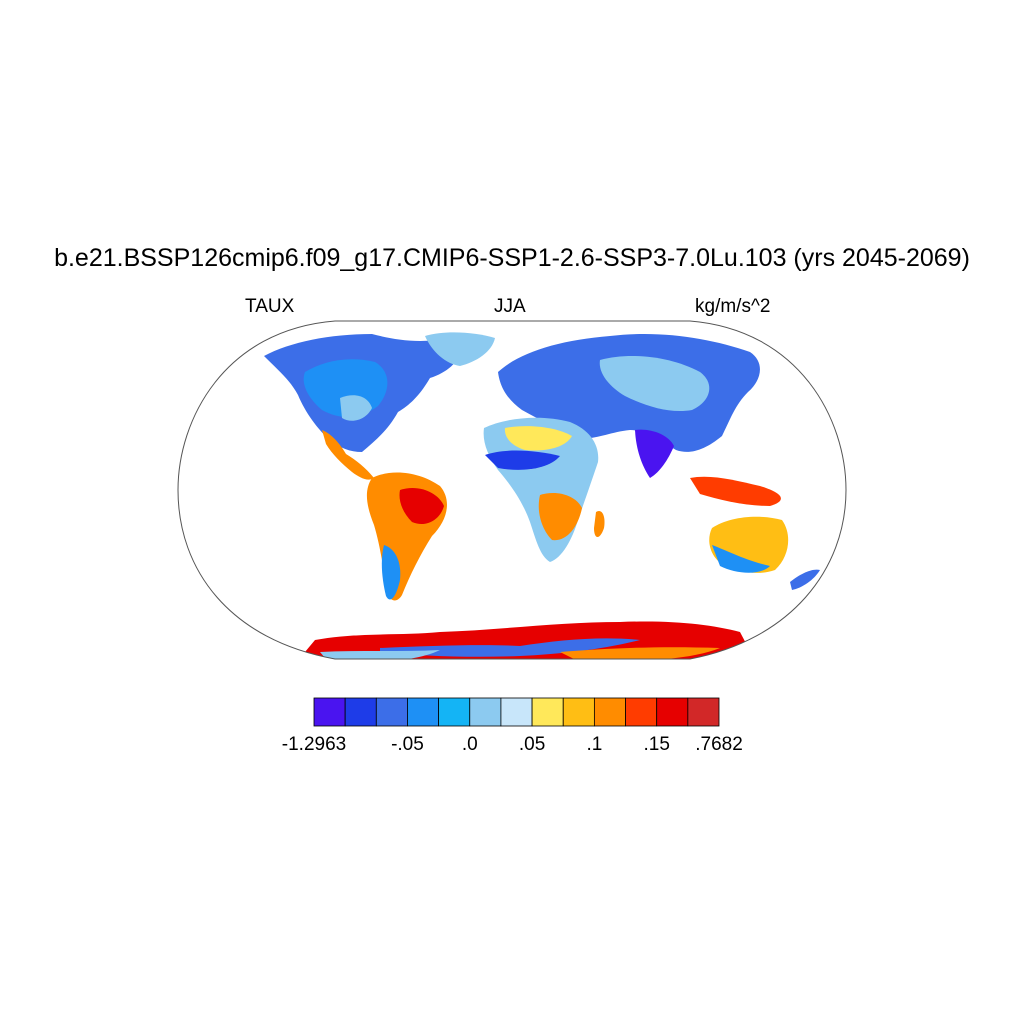  What do you see at coordinates (733, 306) in the screenshot?
I see `units-label: kg/m/s^2` at bounding box center [733, 306].